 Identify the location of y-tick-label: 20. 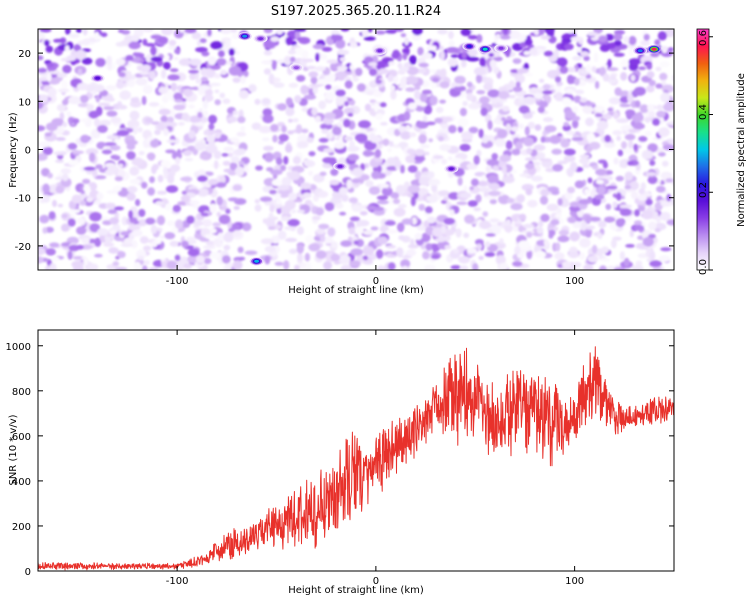
(24, 54).